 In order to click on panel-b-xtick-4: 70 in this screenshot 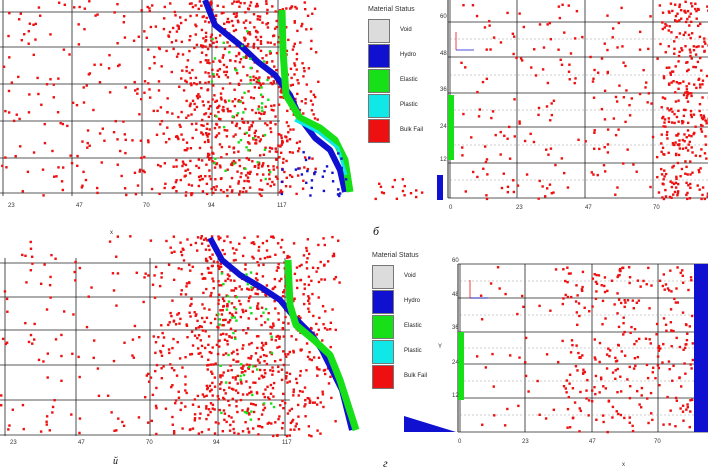, I will do `click(656, 208)`.